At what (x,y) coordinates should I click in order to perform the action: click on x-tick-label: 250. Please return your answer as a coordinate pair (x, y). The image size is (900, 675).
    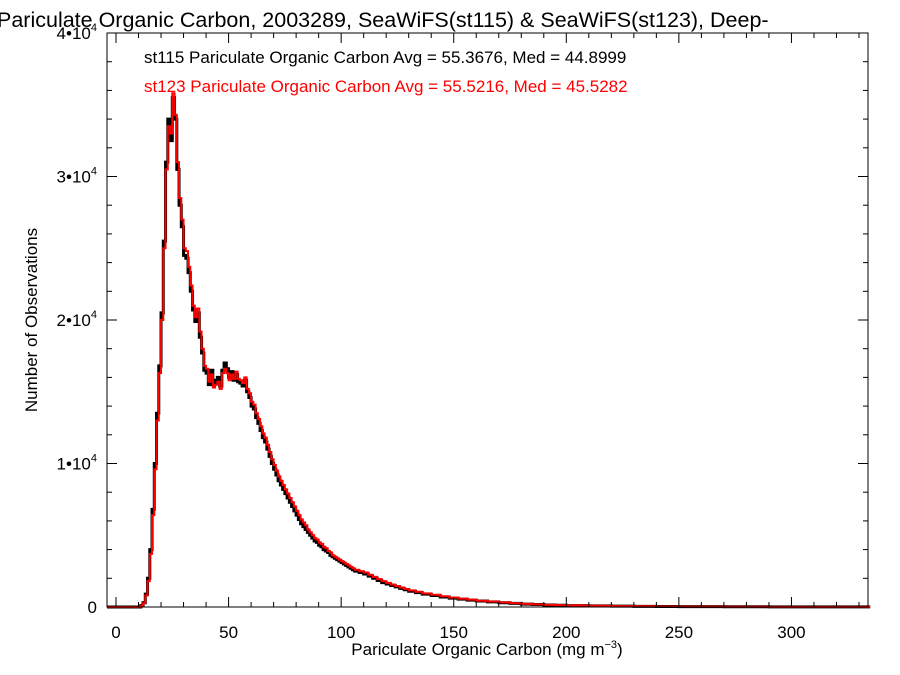
    Looking at the image, I should click on (679, 632).